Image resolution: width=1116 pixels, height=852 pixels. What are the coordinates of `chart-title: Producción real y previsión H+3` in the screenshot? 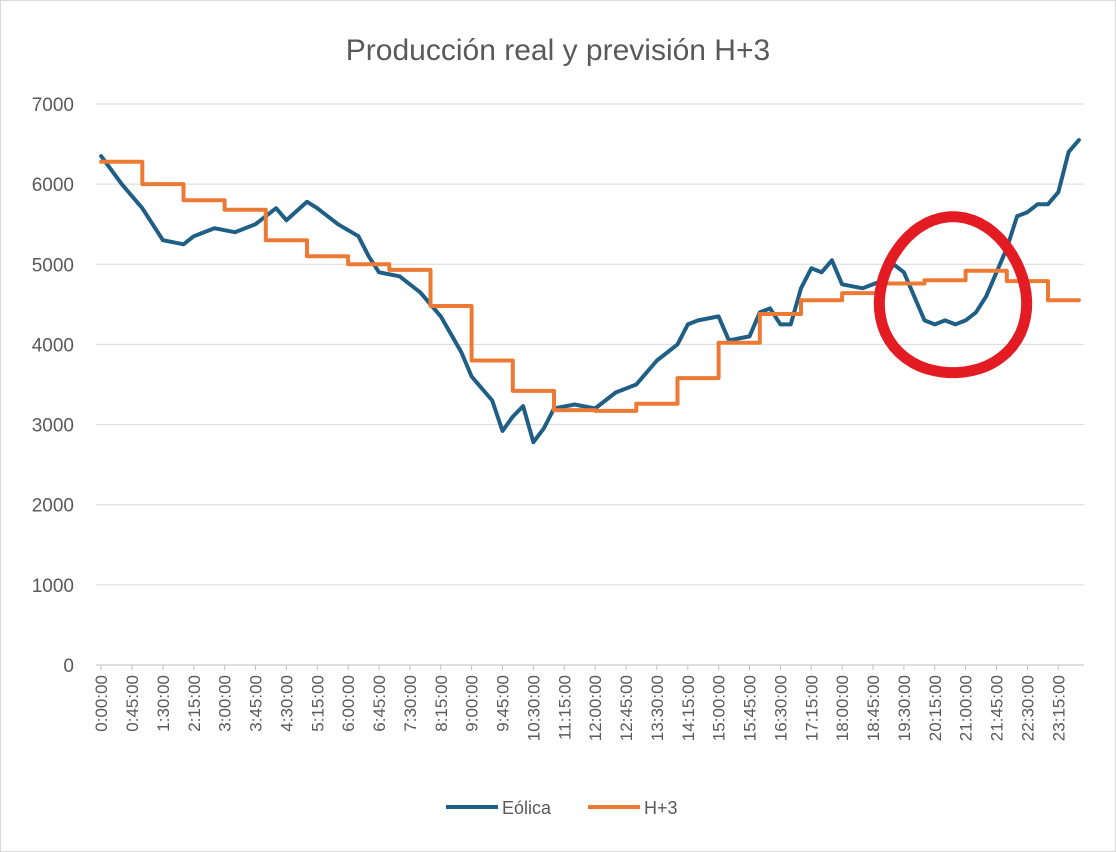 It's located at (558, 50).